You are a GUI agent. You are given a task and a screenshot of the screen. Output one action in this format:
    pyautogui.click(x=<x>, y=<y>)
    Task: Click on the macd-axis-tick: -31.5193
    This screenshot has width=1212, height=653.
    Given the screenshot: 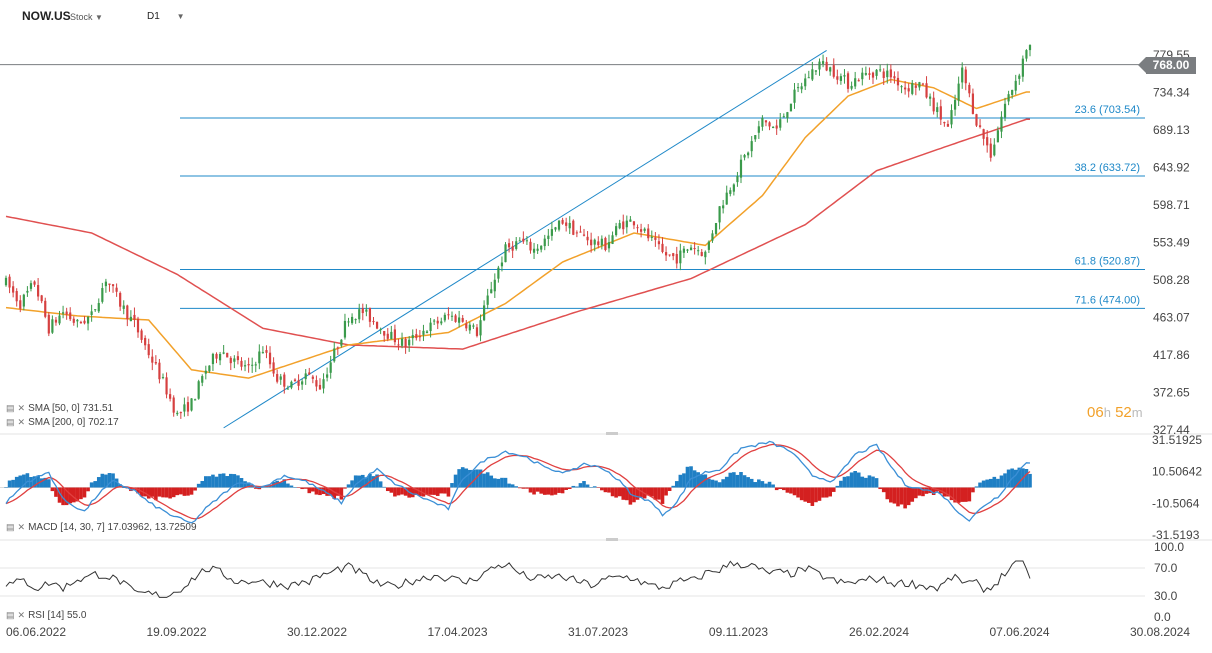 What is the action you would take?
    pyautogui.click(x=1176, y=535)
    